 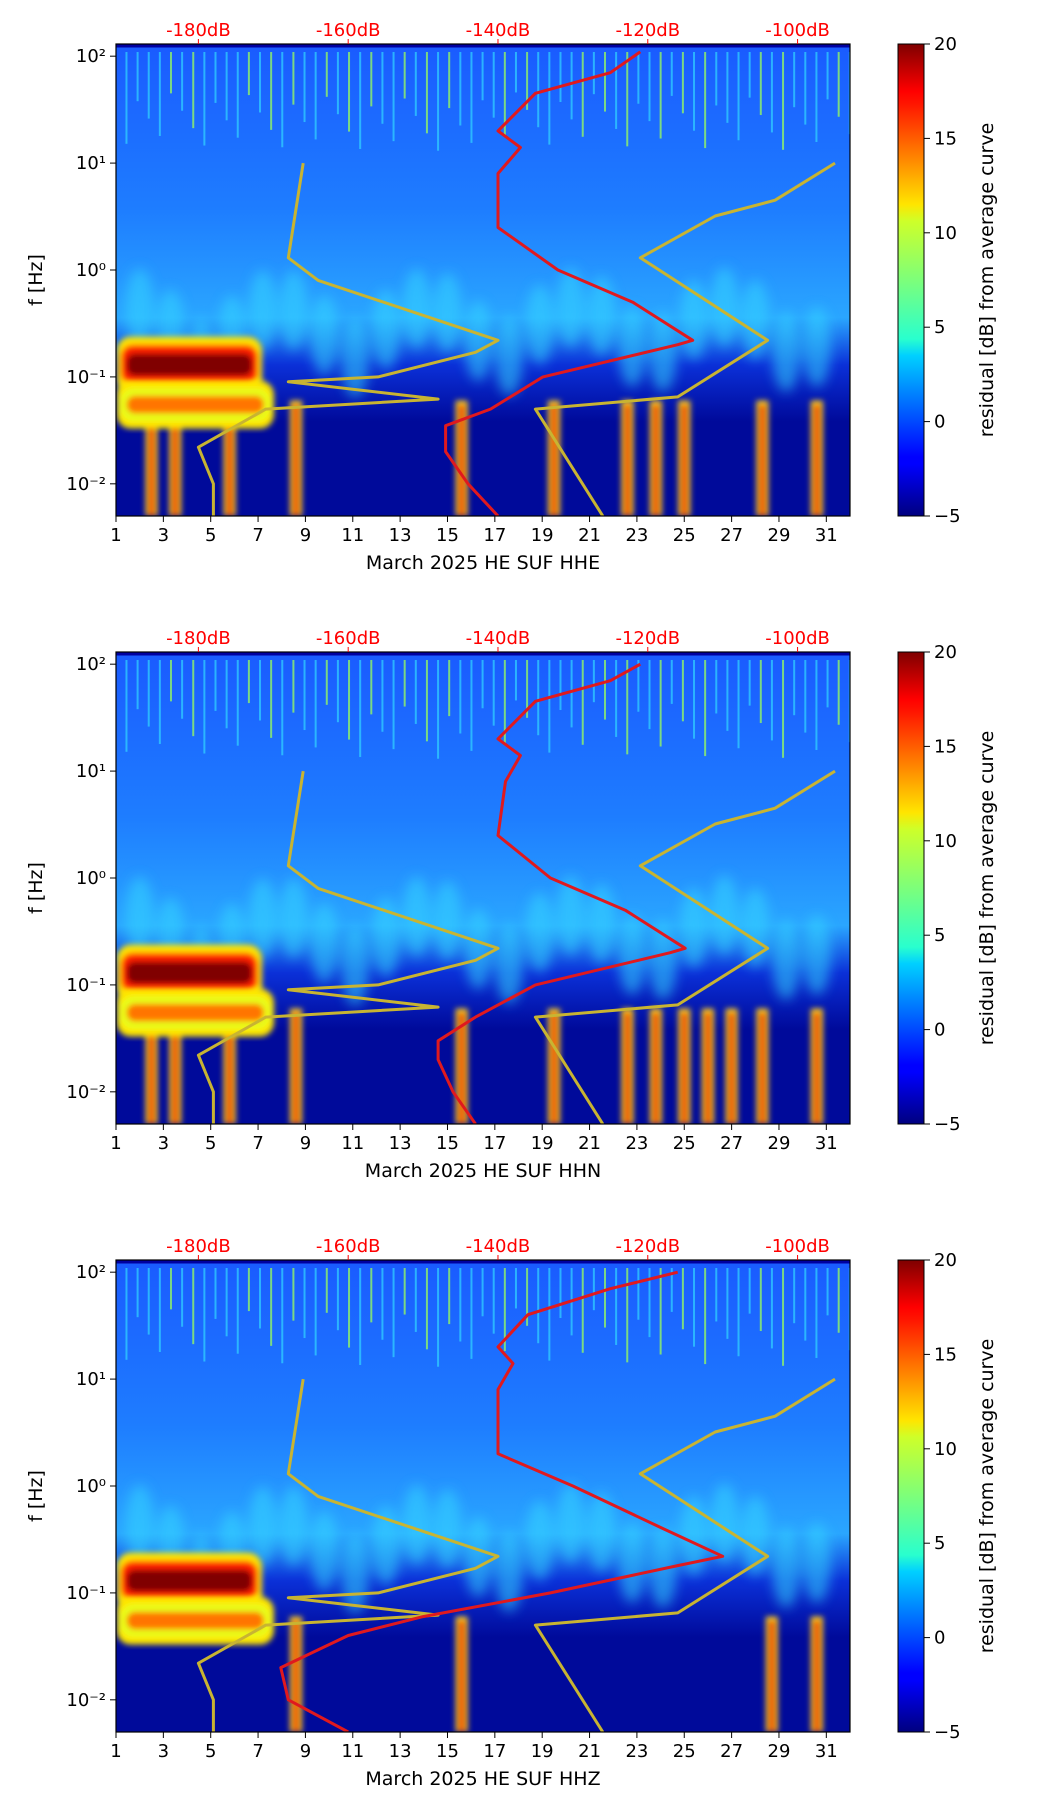 I want to click on x-axis-label: March 2025 HE SUF HHN, so click(x=483, y=1171).